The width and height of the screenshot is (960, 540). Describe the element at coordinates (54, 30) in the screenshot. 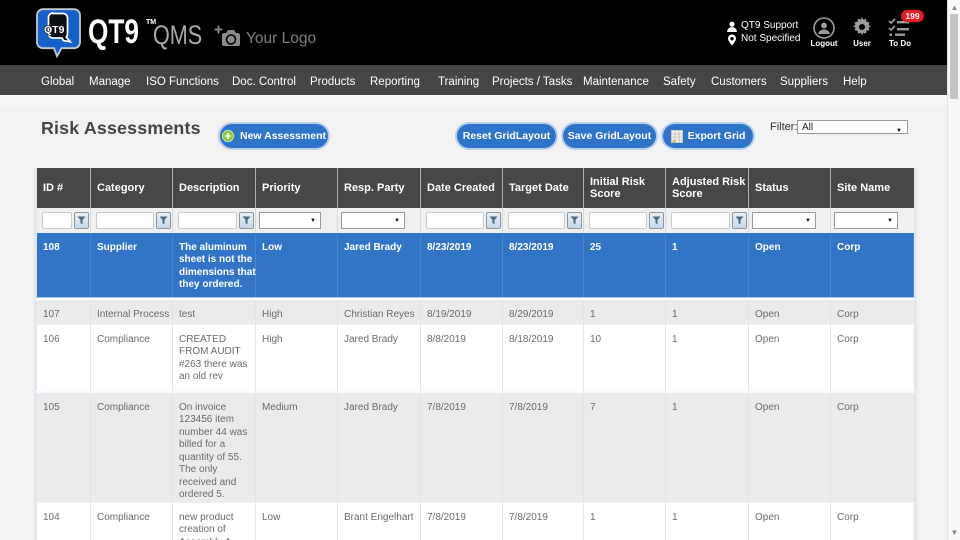

I see `svg-text: QT9` at that location.